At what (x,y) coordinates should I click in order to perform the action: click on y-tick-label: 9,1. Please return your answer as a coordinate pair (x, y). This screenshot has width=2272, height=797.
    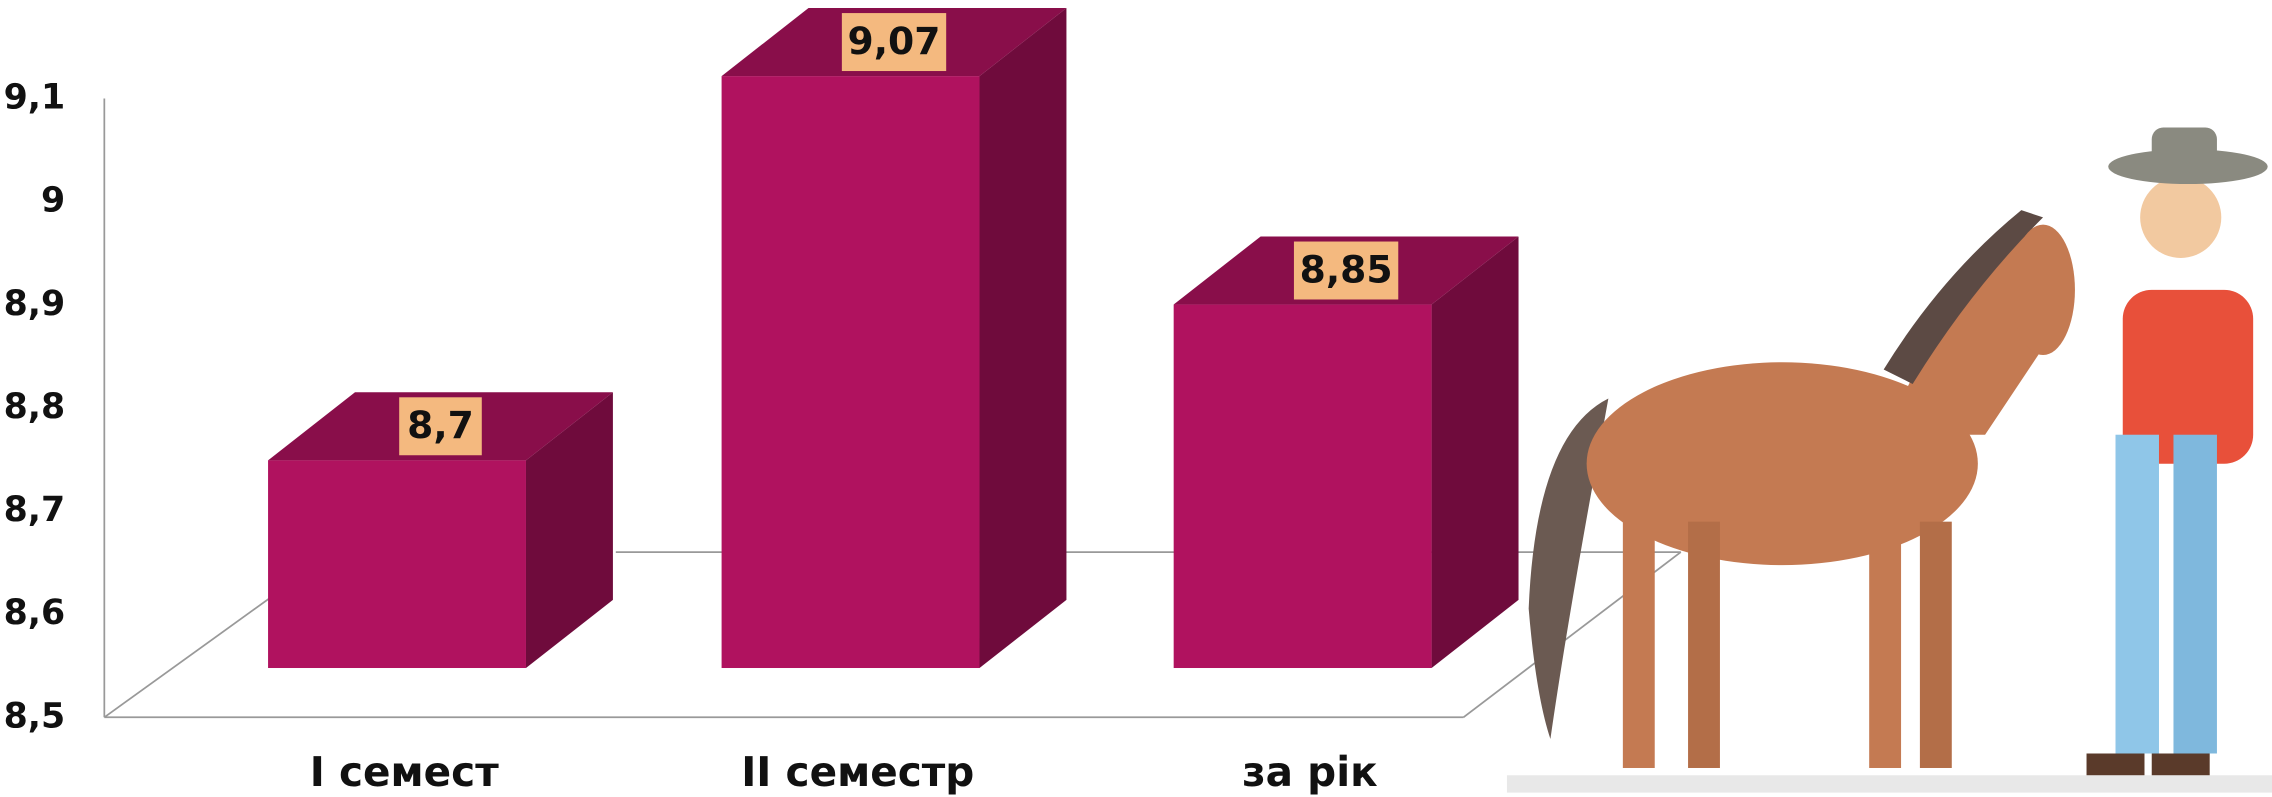
    Looking at the image, I should click on (35, 98).